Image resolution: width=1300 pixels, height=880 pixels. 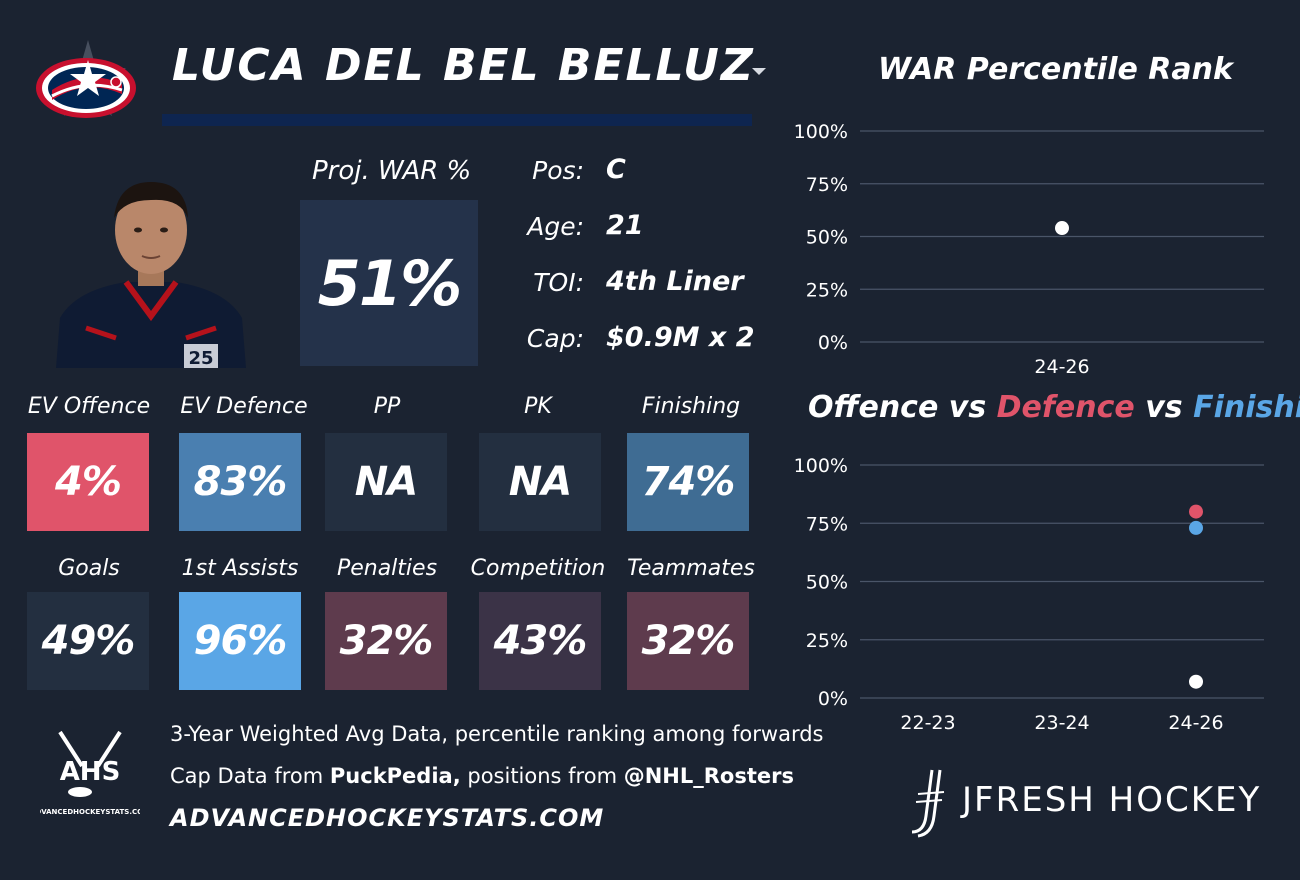 I want to click on stat-tile-pk: NA, so click(x=540, y=482).